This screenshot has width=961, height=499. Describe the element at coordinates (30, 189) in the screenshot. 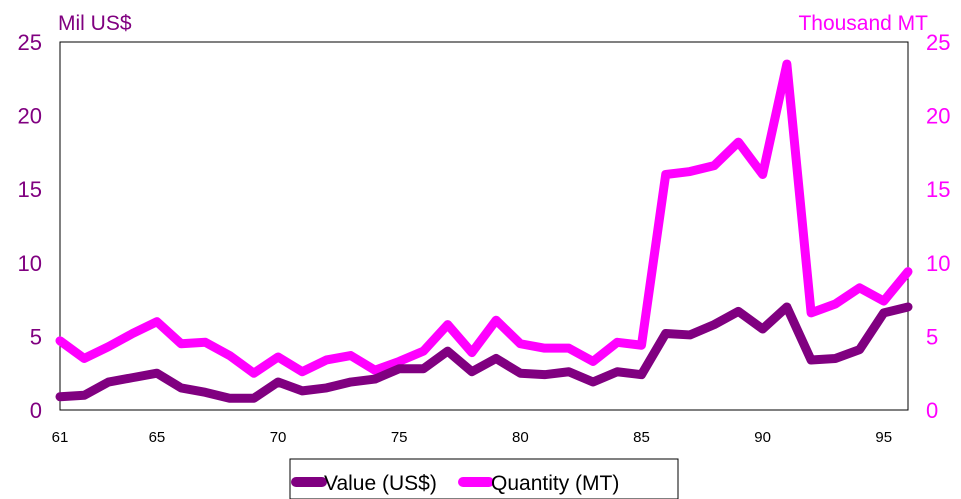

I see `y-left-tick-label: 15` at that location.